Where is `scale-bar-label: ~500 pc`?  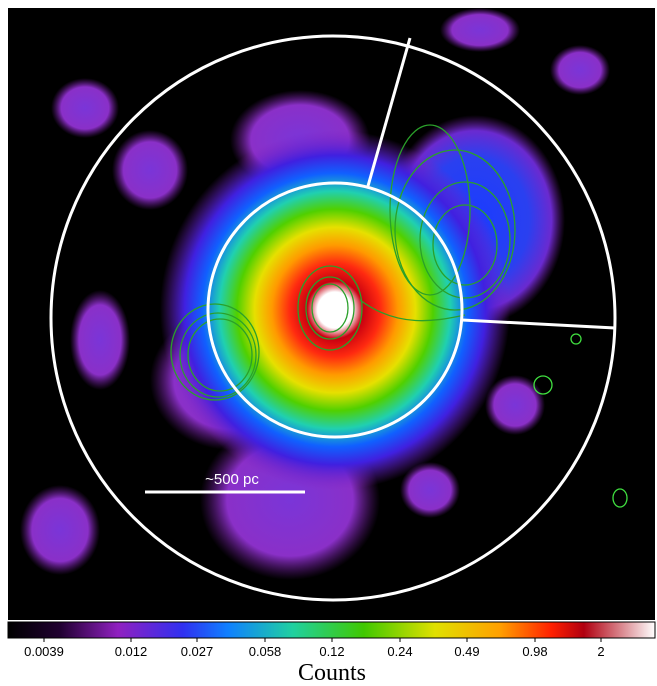
scale-bar-label: ~500 pc is located at coordinates (232, 479).